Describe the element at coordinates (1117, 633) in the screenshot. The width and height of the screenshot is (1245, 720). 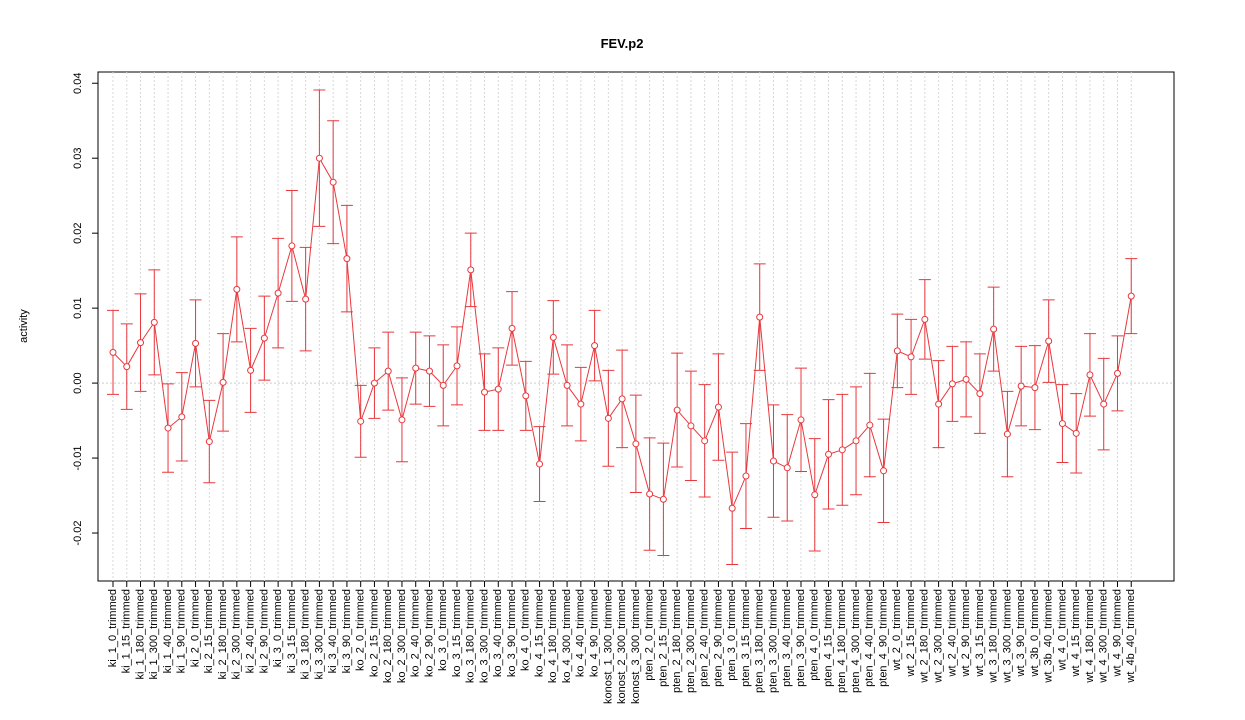
I see `x-tick-label: wt_4_90_trimmed` at that location.